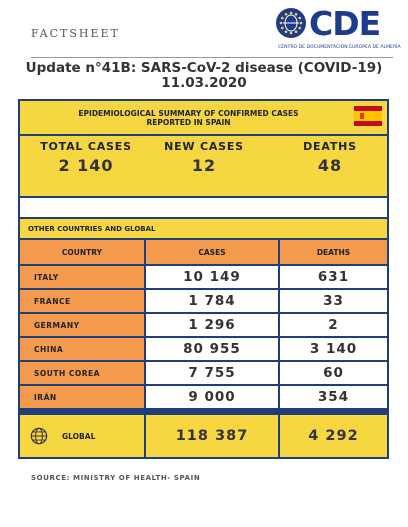 The height and width of the screenshot is (527, 408). What do you see at coordinates (212, 252) in the screenshot?
I see `column-header-cases: CASES` at bounding box center [212, 252].